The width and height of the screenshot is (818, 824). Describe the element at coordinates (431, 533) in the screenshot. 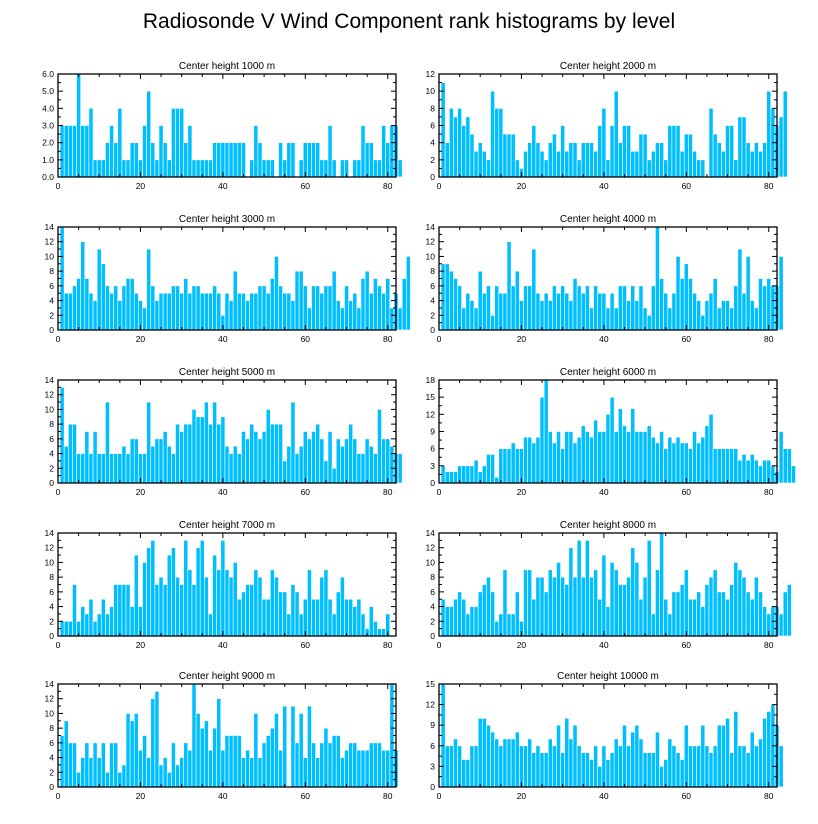

I see `y-tick-label: 14` at that location.